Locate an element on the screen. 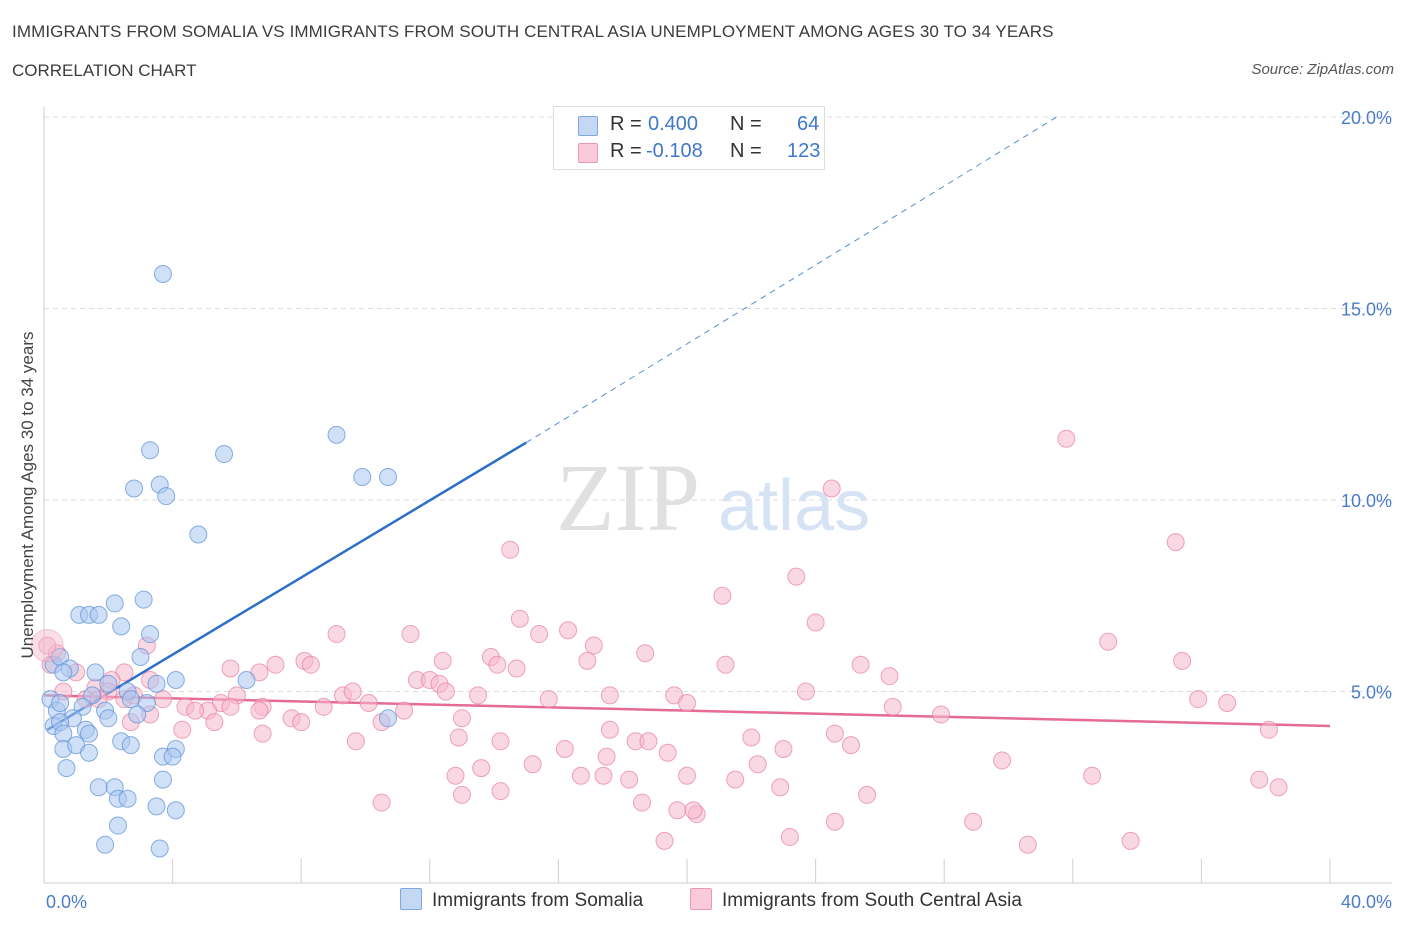 Image resolution: width=1406 pixels, height=930 pixels. watermark-atlas: atlas is located at coordinates (794, 506).